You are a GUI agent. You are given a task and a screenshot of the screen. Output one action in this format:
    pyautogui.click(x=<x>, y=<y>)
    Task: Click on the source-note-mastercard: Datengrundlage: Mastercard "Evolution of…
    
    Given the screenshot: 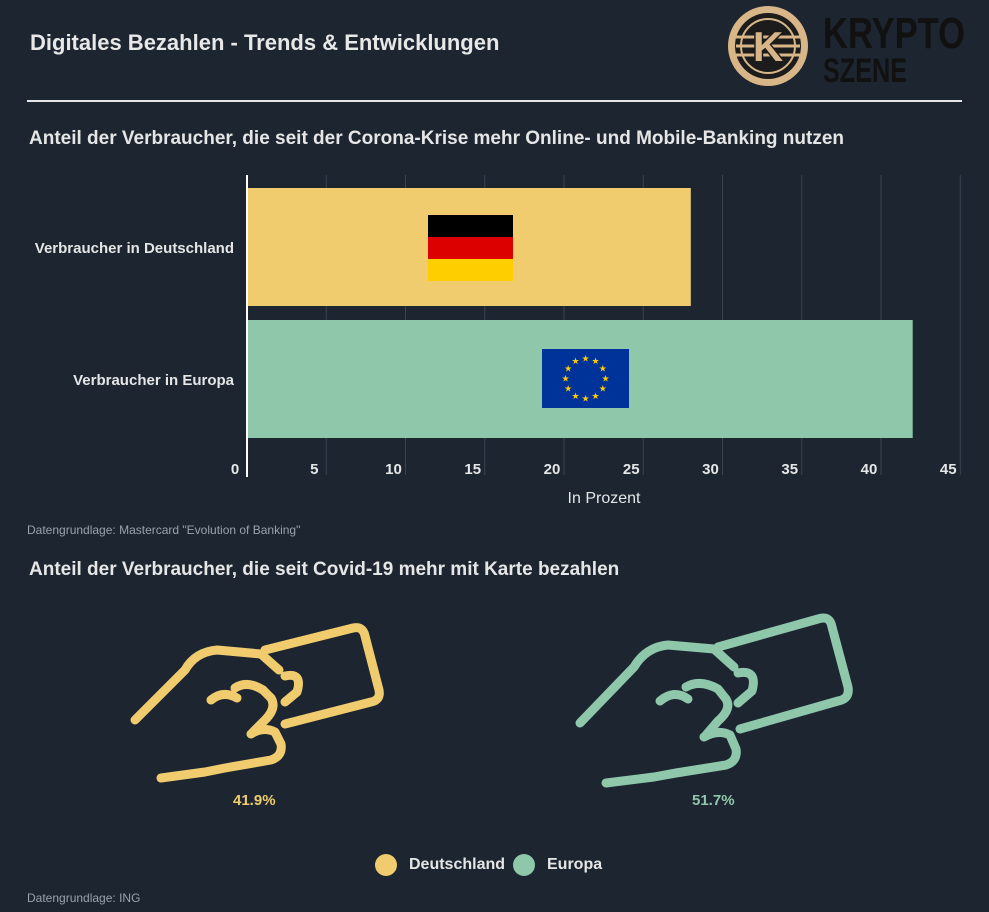 What is the action you would take?
    pyautogui.click(x=164, y=530)
    